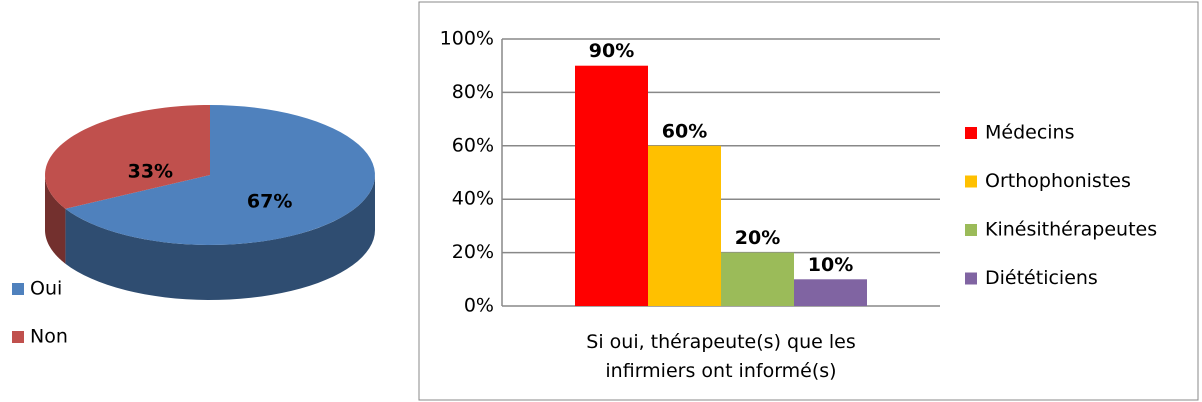 Image resolution: width=1202 pixels, height=402 pixels. Describe the element at coordinates (150, 172) in the screenshot. I see `data-label: 33%` at that location.